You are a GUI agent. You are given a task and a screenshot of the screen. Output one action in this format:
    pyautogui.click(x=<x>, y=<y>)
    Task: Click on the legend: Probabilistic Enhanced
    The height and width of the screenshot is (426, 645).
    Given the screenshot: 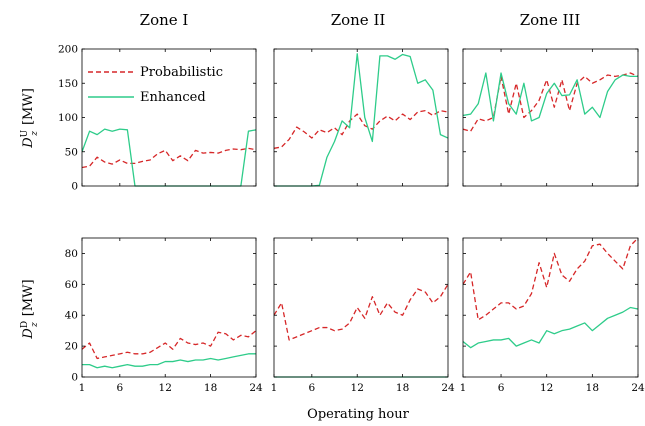 What is the action you would take?
    pyautogui.click(x=155, y=85)
    